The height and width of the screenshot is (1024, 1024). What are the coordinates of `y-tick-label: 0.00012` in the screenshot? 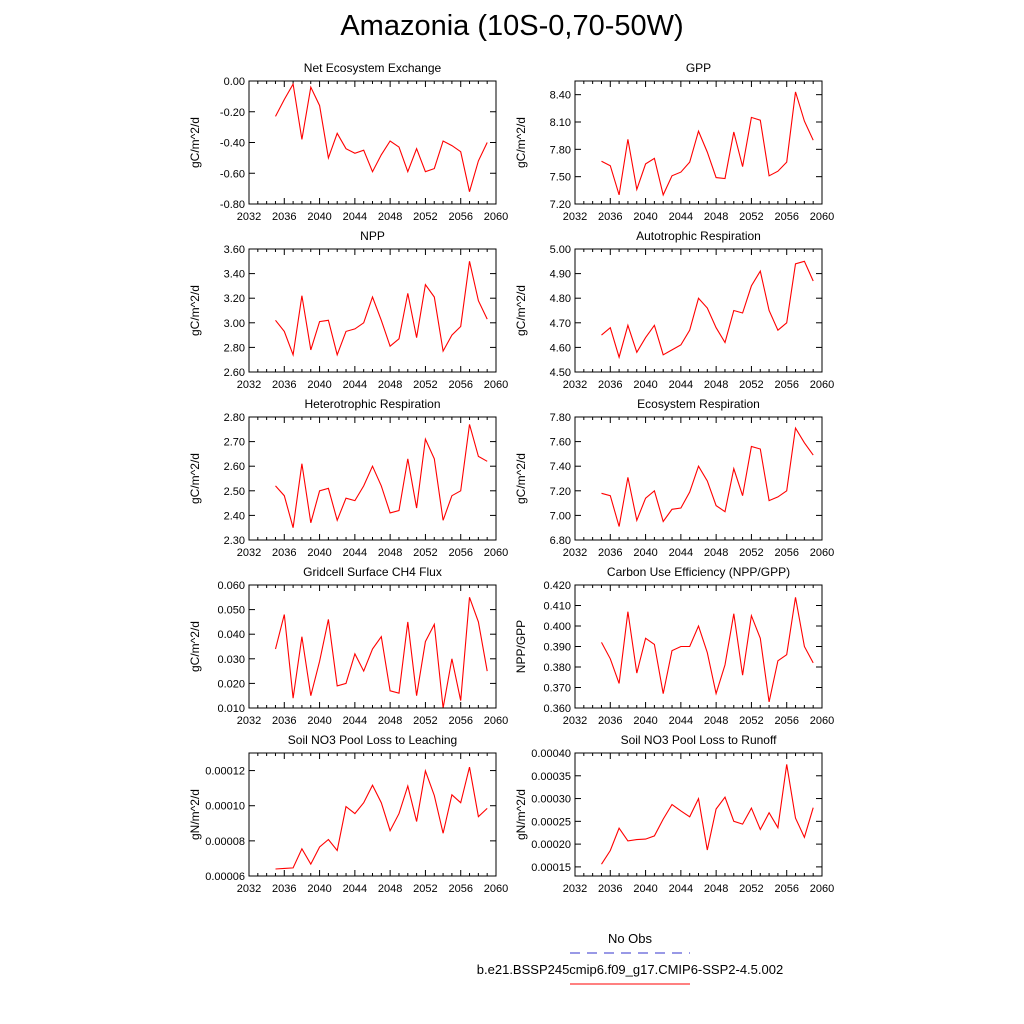 It's located at (225, 772).